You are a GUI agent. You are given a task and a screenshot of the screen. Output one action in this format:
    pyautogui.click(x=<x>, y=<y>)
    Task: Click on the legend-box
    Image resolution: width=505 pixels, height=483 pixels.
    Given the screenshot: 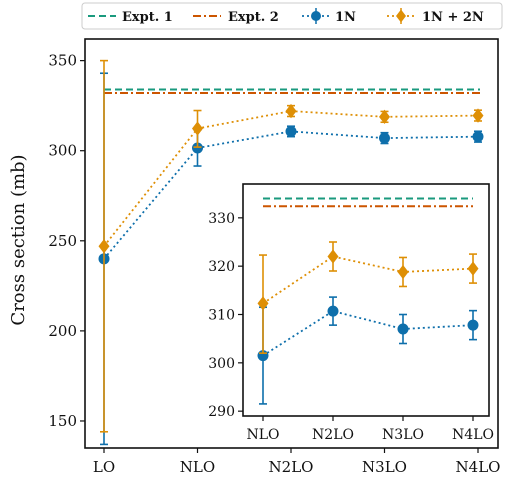 What is the action you would take?
    pyautogui.click(x=292, y=16)
    